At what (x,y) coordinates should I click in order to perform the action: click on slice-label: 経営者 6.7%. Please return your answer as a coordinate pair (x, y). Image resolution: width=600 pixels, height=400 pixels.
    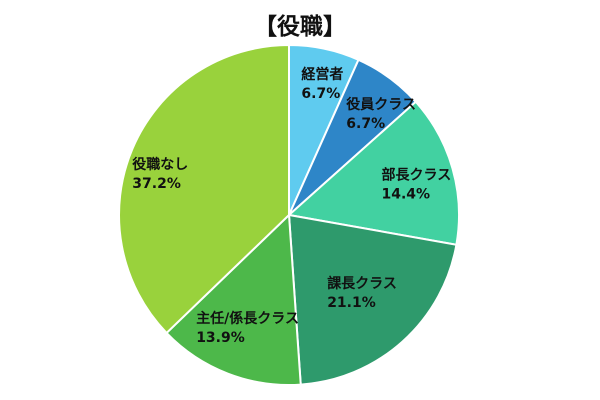
    Looking at the image, I should click on (322, 84).